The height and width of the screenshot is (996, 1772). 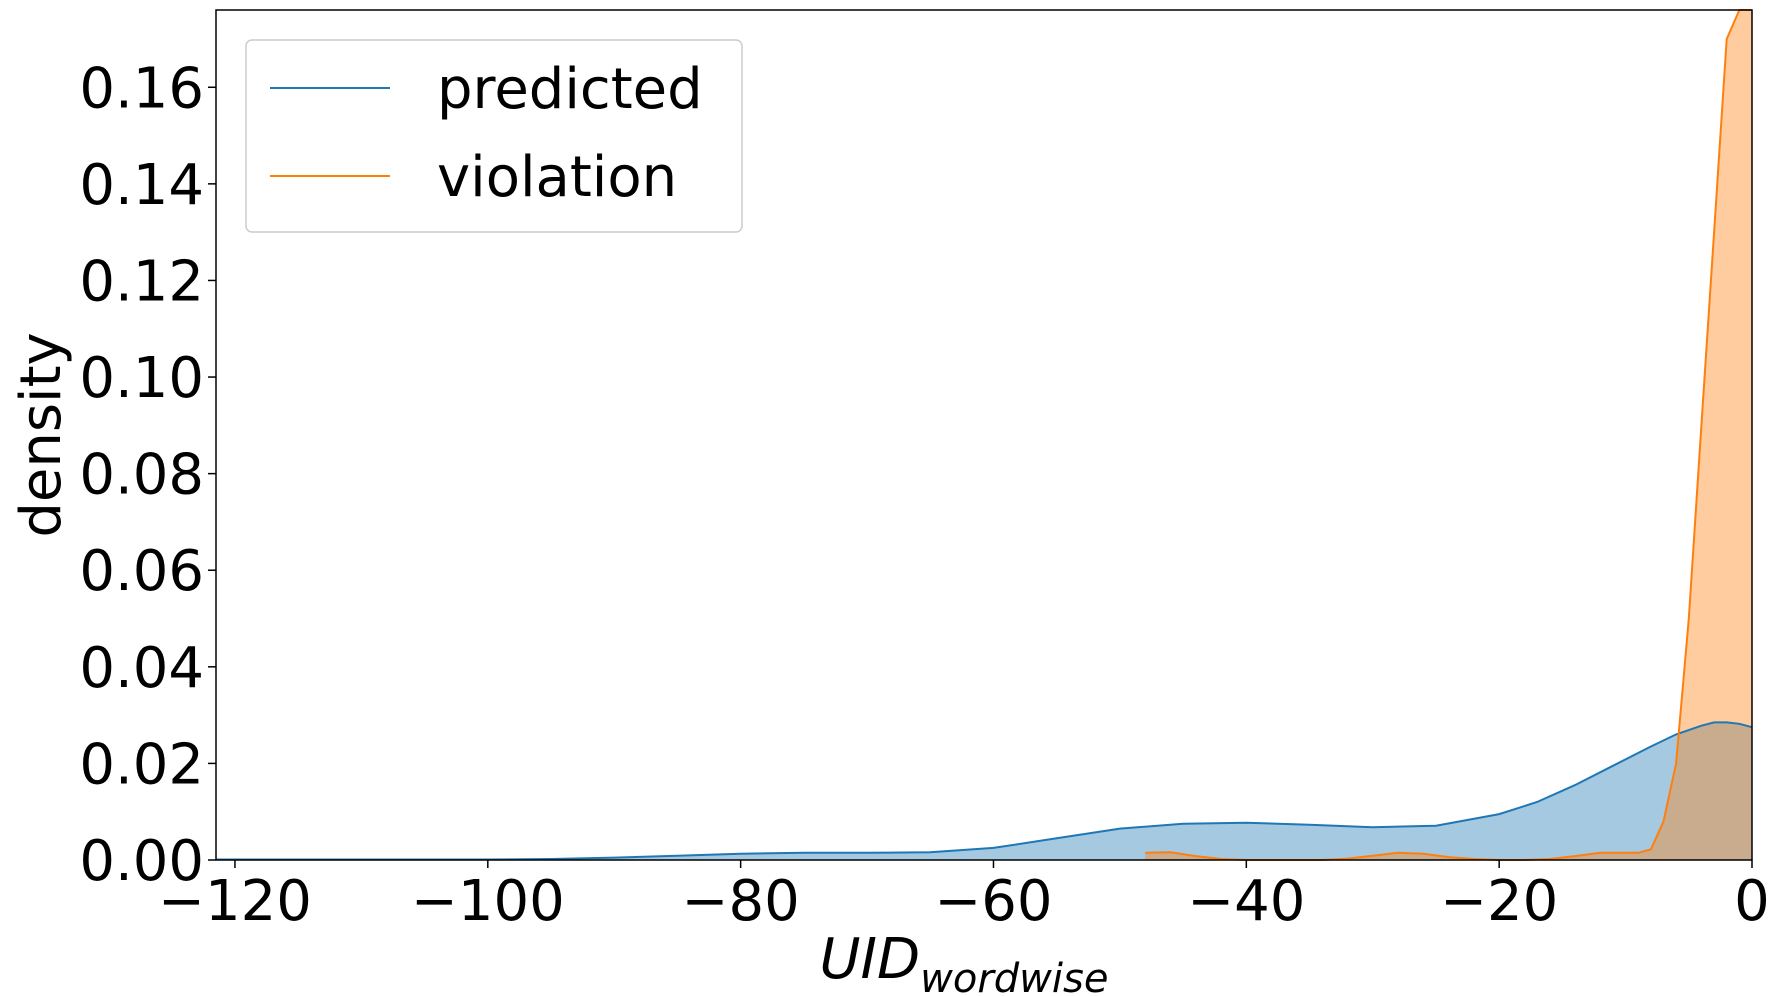 I want to click on x-axis: −120 −100 −80 −60 −40 −20 0, so click(x=964, y=897).